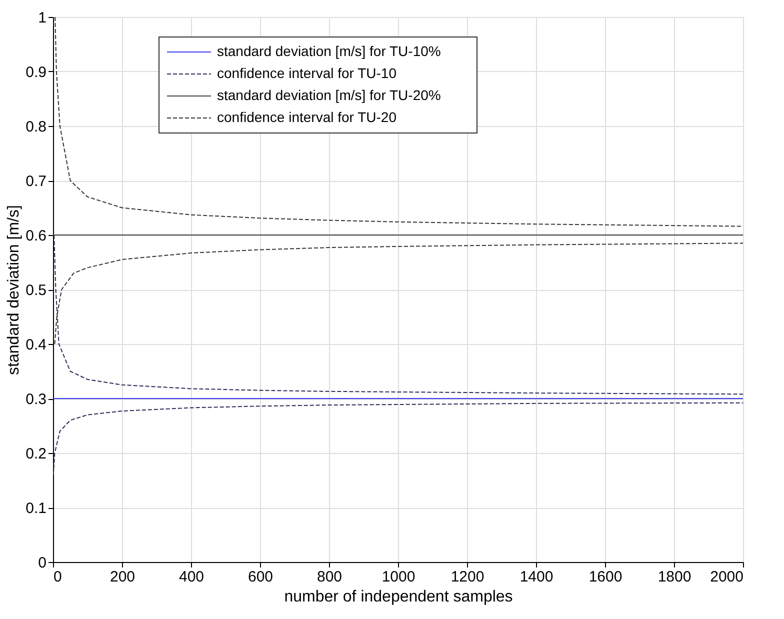 The image size is (784, 619). What do you see at coordinates (727, 577) in the screenshot?
I see `x-tick-label: 2000` at bounding box center [727, 577].